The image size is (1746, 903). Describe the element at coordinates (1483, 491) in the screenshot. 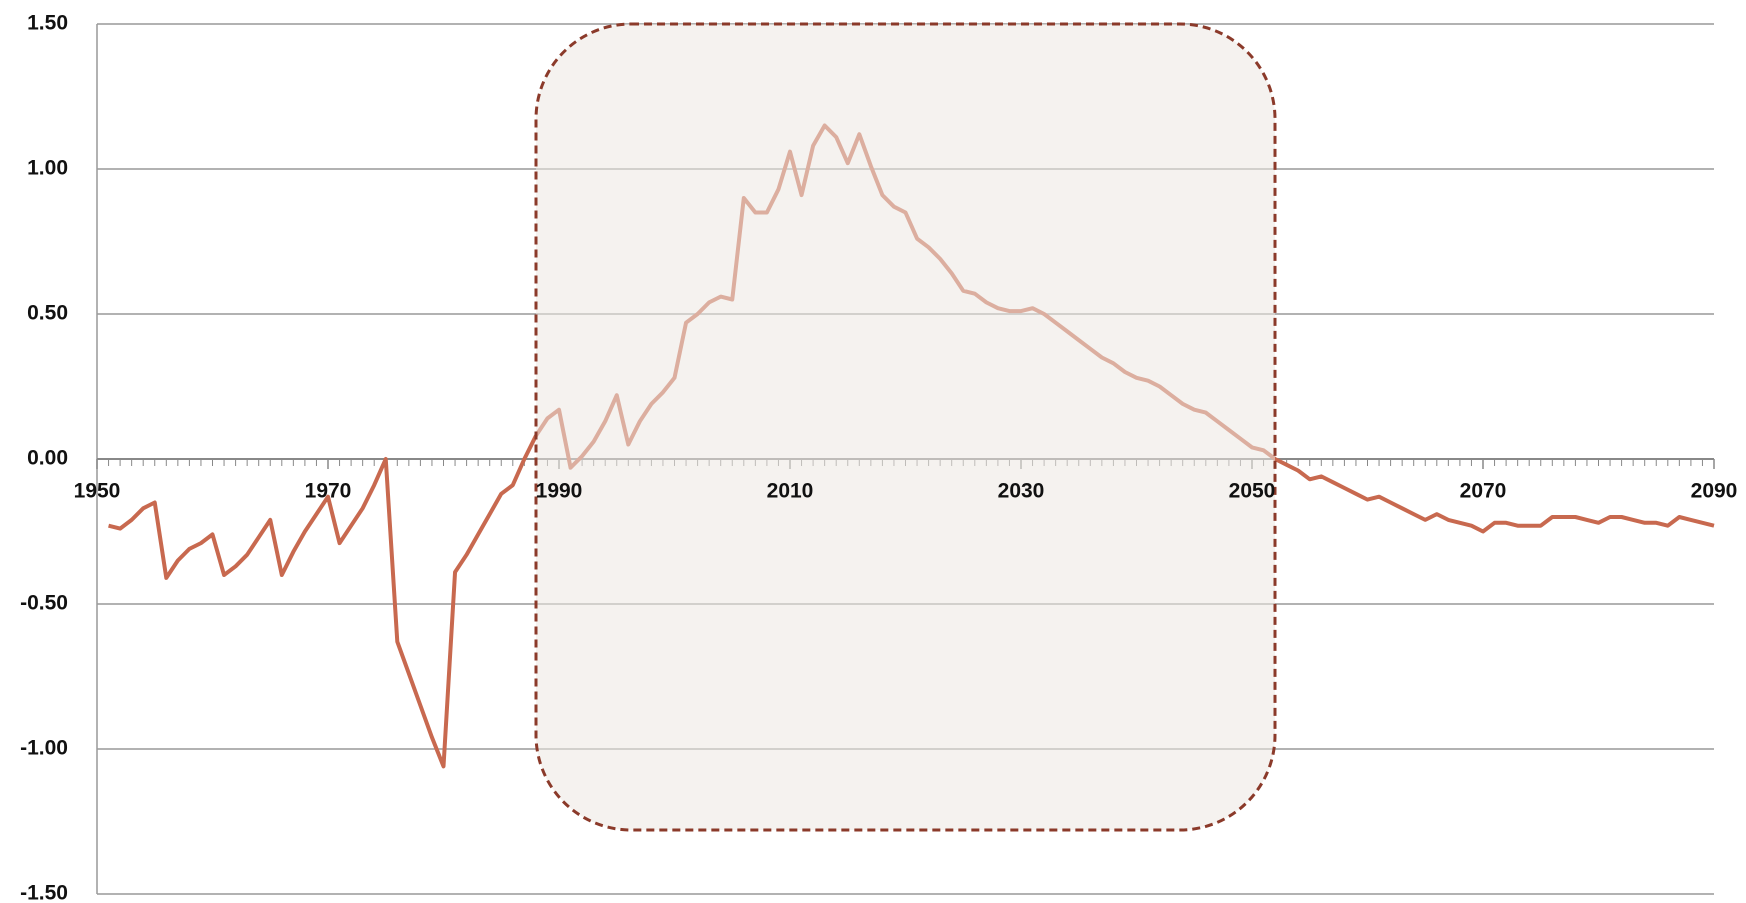

I see `x-tick-label: 2070` at that location.